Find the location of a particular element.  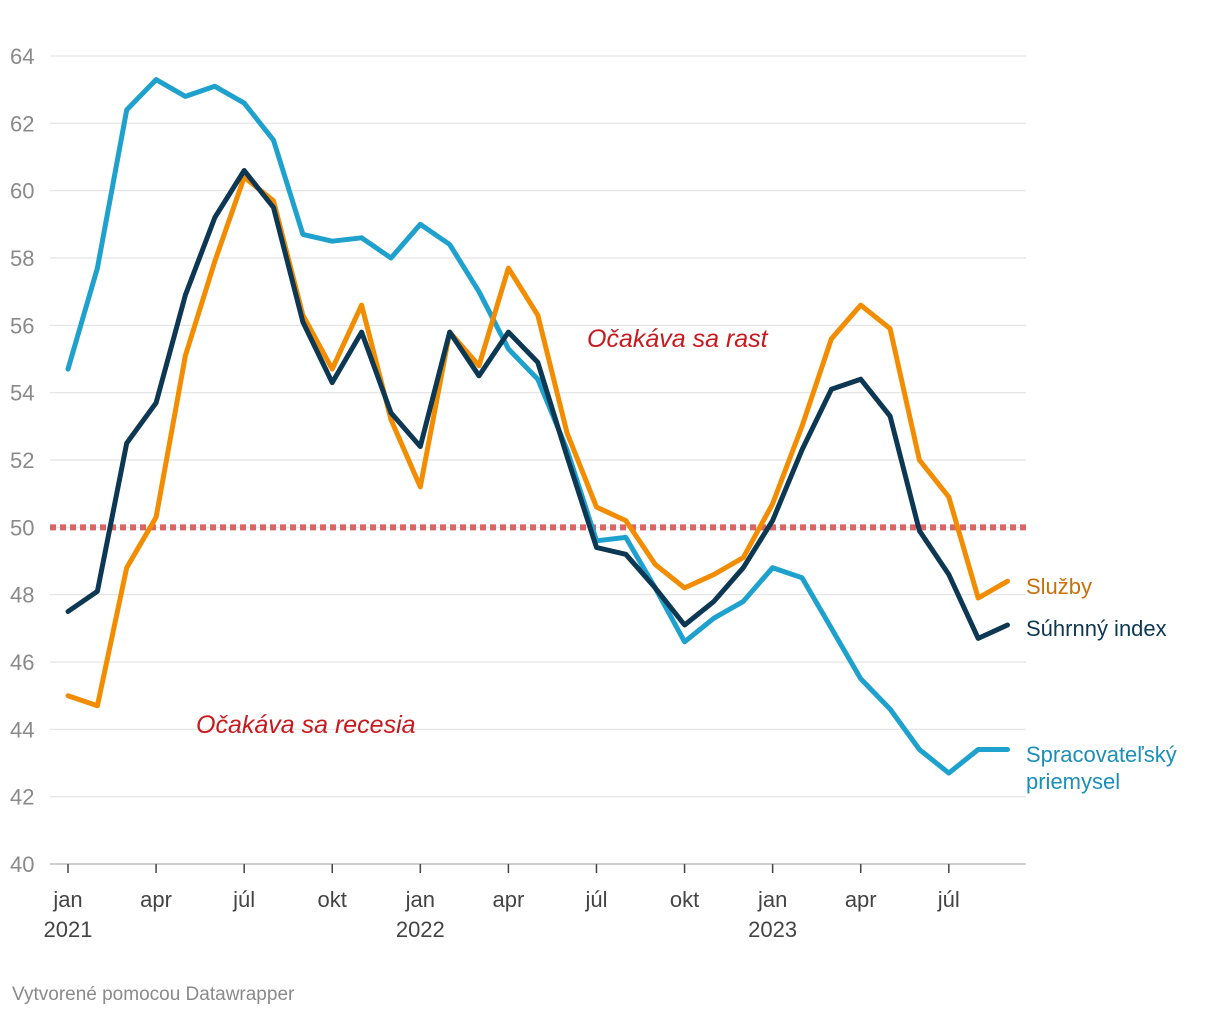

y-axis: 40 42 44 46 48 50 52 54 56 58 60 62 64 is located at coordinates (22, 460).